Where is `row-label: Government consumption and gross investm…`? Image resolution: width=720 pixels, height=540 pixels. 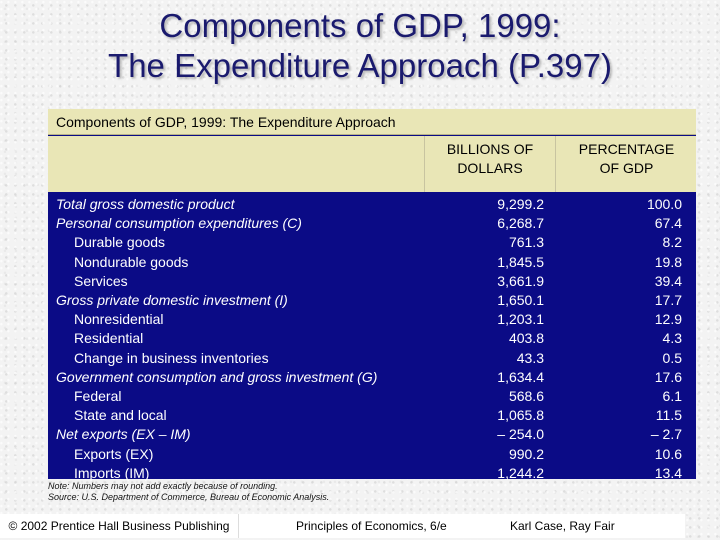
row-label: Government consumption and gross investm… is located at coordinates (217, 376).